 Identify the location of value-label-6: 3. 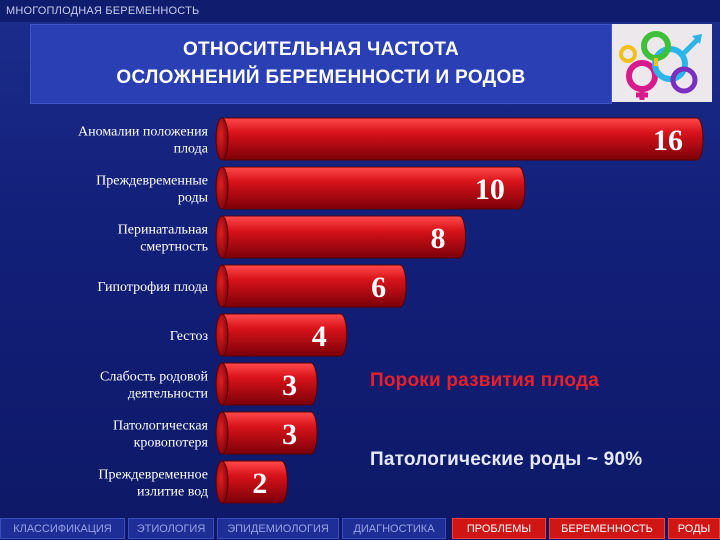
(289, 385).